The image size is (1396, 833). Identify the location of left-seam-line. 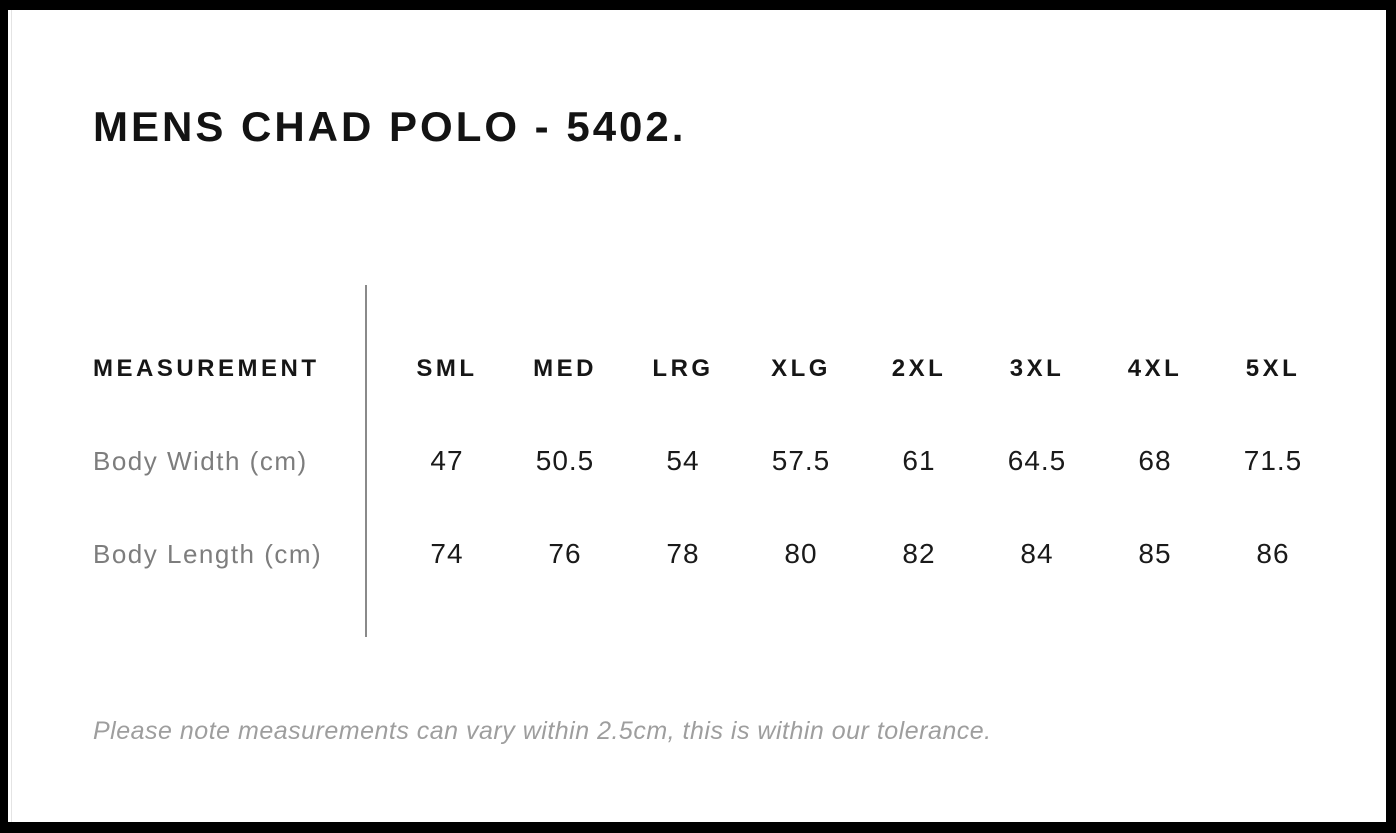
(11, 416).